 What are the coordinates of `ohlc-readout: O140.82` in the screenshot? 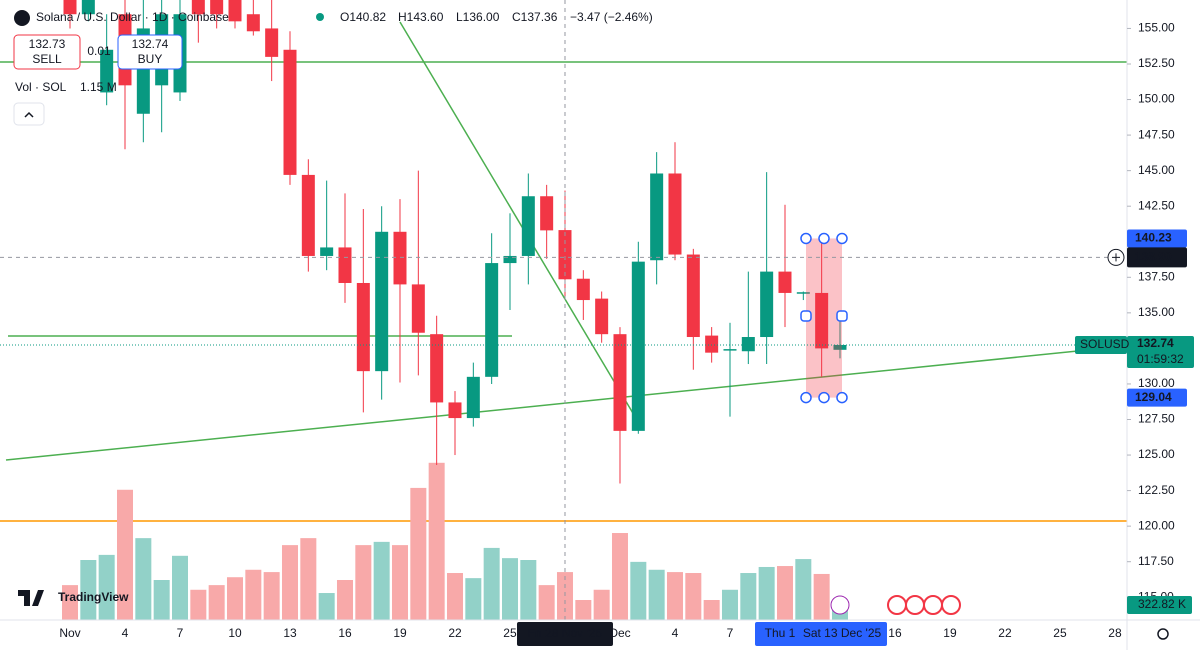 It's located at (363, 17).